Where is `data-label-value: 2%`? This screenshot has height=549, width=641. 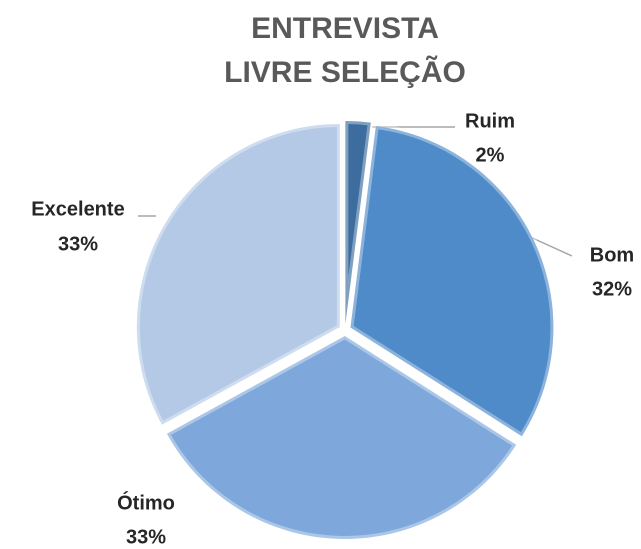 data-label-value: 2% is located at coordinates (490, 155).